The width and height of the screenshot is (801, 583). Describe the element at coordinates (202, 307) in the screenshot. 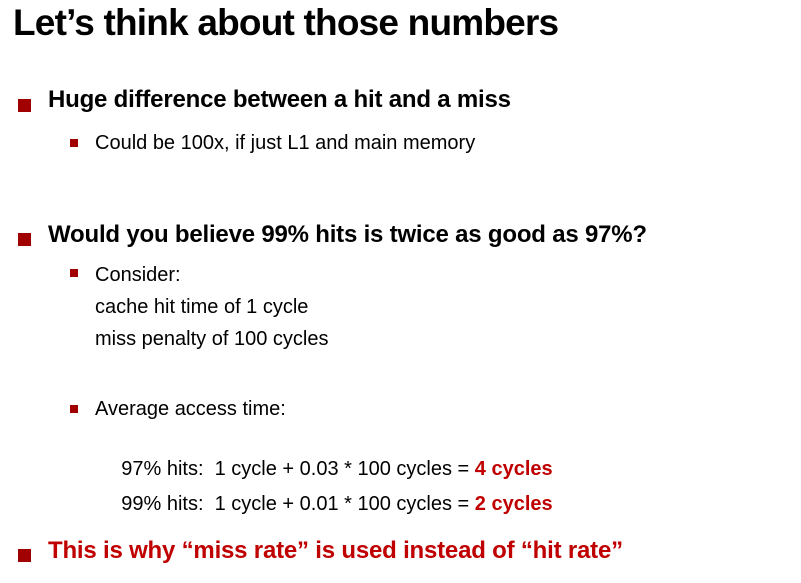

I see `consider-hit-time-line: cache hit time of 1 cycle` at that location.